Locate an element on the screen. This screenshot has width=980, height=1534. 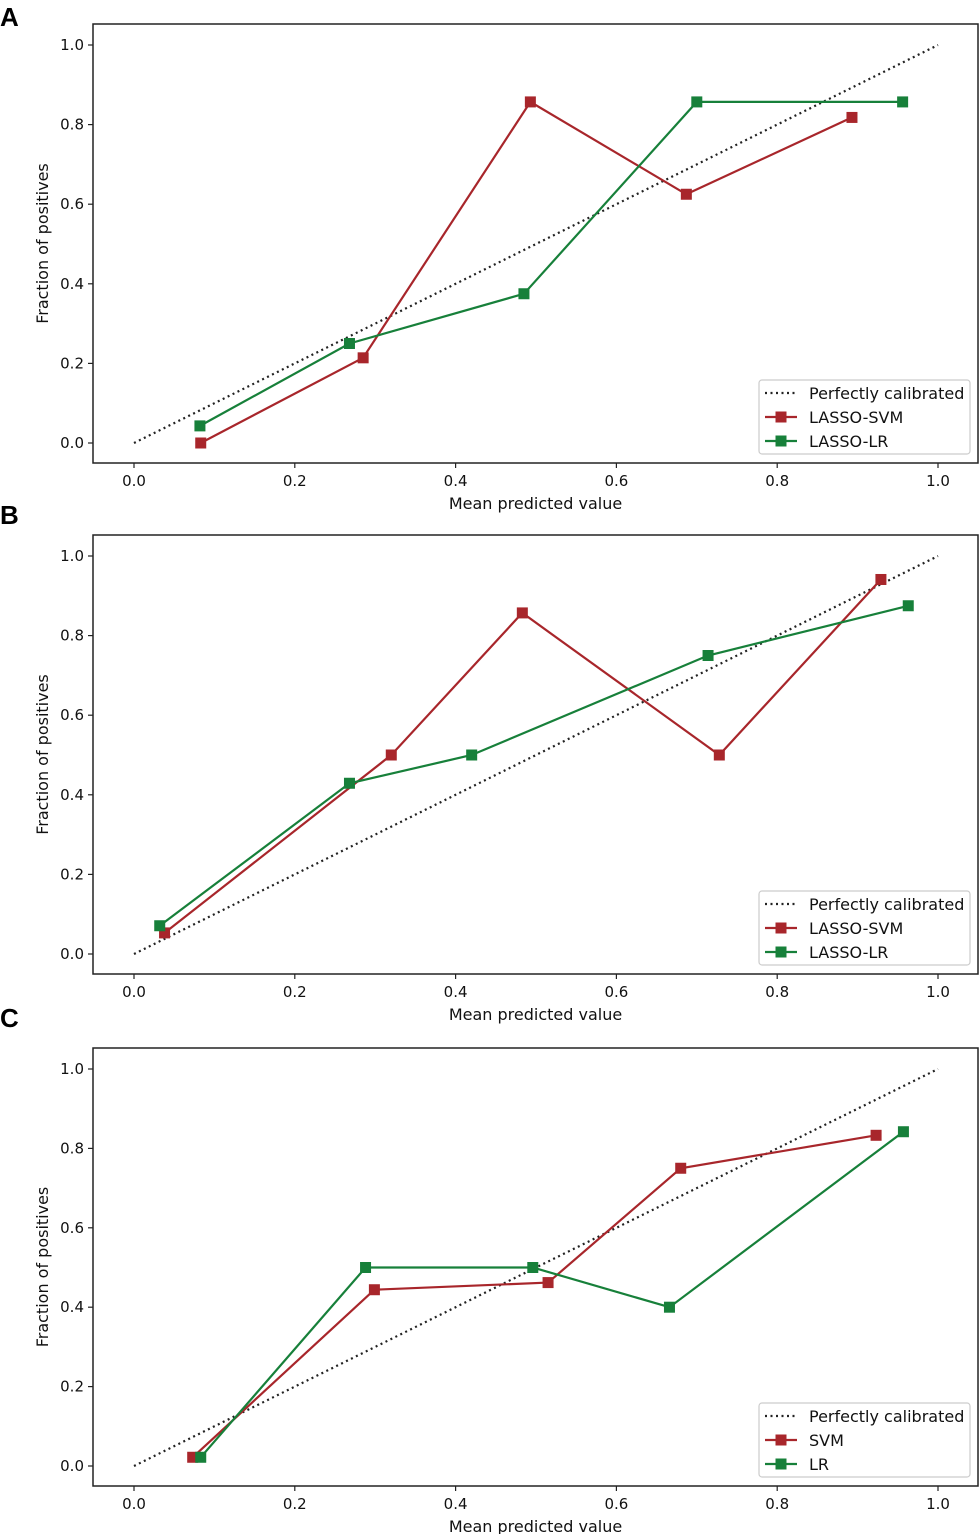
legend-label: LR is located at coordinates (819, 1464).